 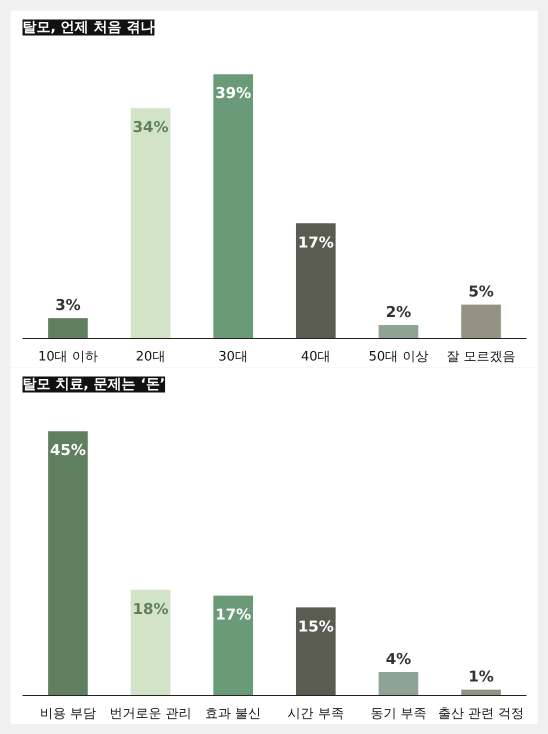 What do you see at coordinates (150, 127) in the screenshot?
I see `data-label: 34%` at bounding box center [150, 127].